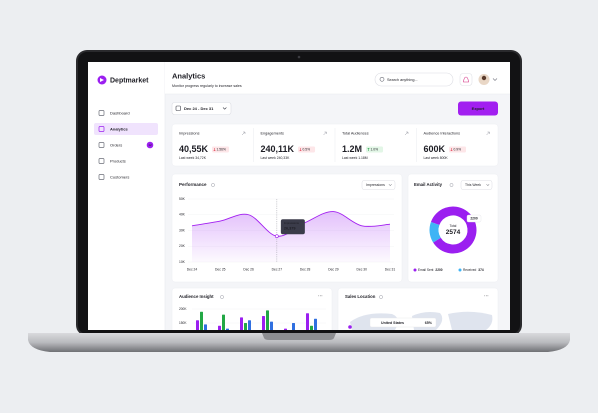  Describe the element at coordinates (220, 269) in the screenshot. I see `x-tick-label: Dec 25` at that location.